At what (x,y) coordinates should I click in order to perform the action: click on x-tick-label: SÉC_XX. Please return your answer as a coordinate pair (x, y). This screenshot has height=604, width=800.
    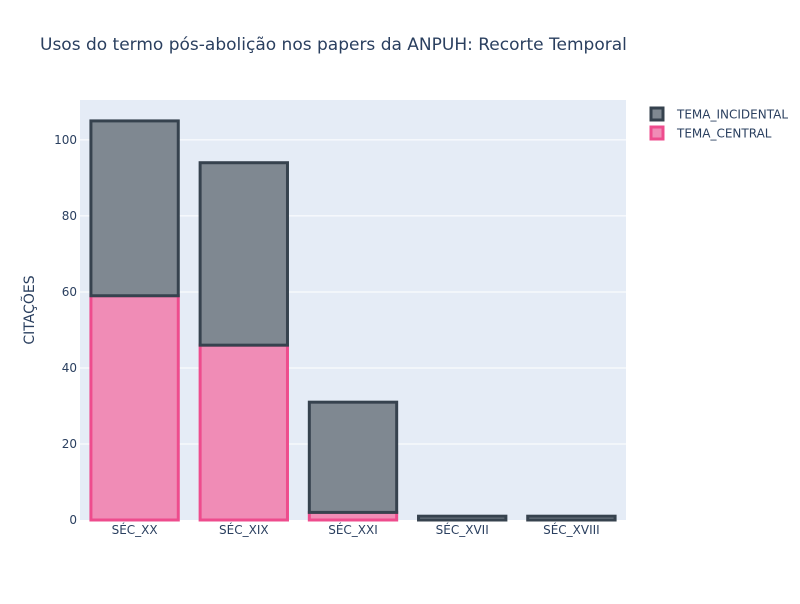
    Looking at the image, I should click on (135, 529).